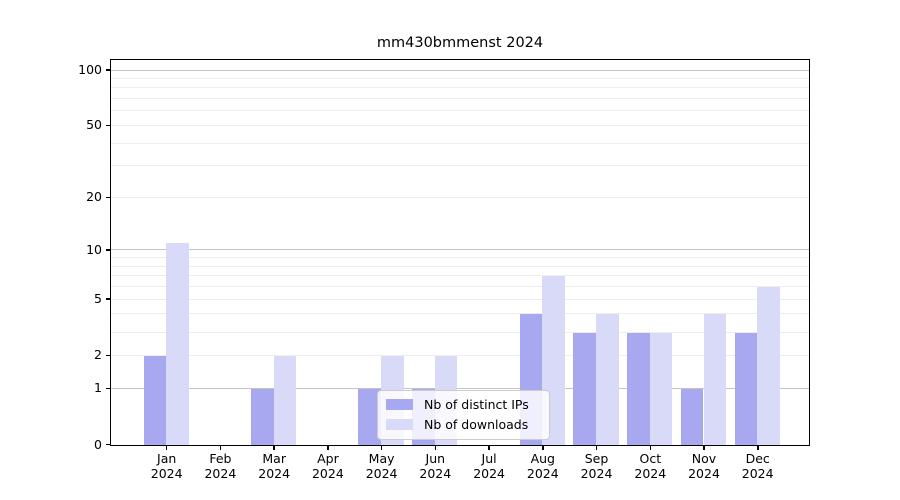 This screenshot has height=500, width=900. I want to click on x-tick-label: Jun 2024, so click(435, 466).